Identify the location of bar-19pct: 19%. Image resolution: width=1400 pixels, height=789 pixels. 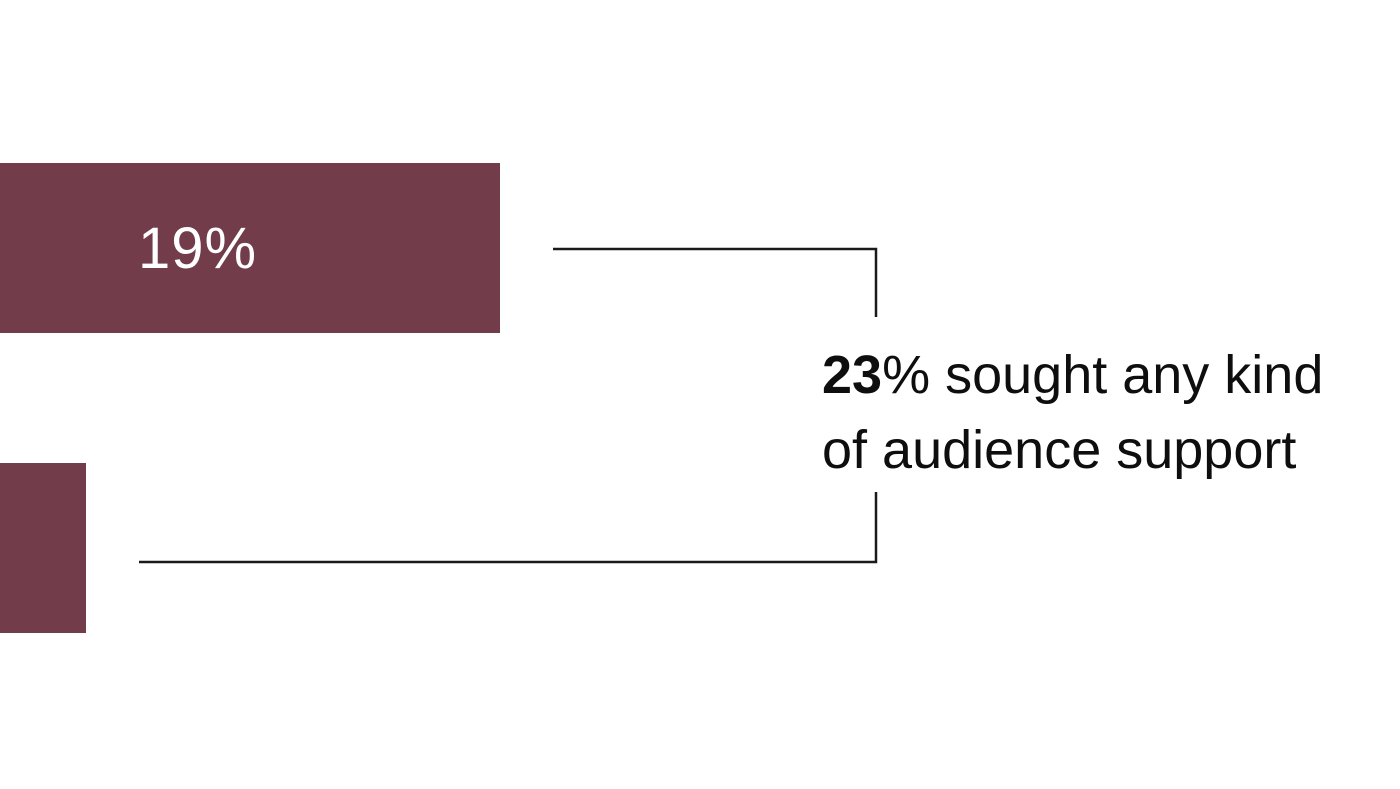
(250, 248).